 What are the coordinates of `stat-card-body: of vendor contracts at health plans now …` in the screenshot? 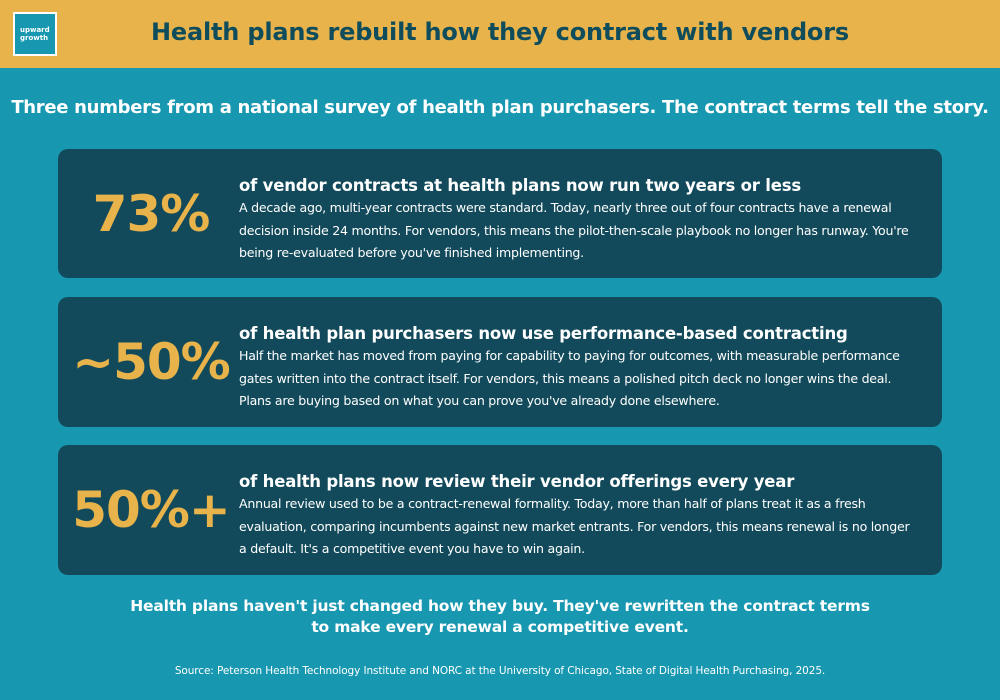 It's located at (579, 220).